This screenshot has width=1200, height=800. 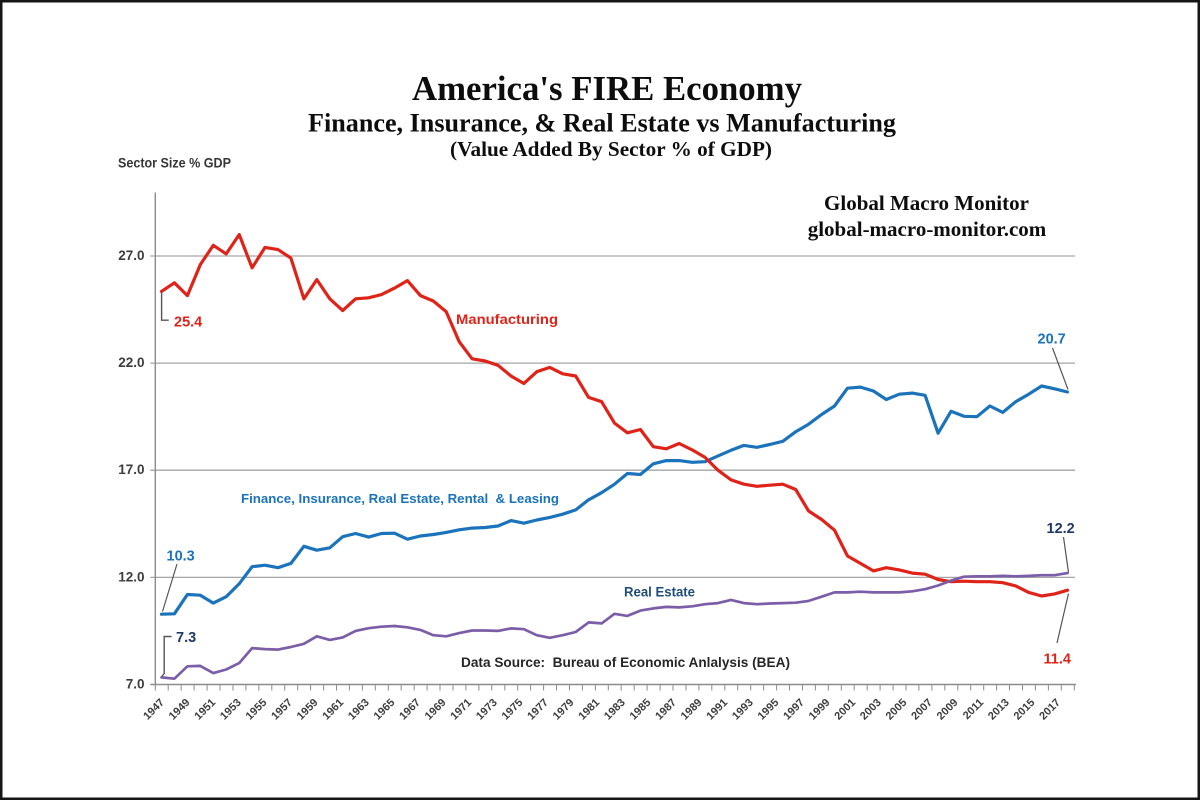 I want to click on svg-text: America's FIRE Economy, so click(x=607, y=88).